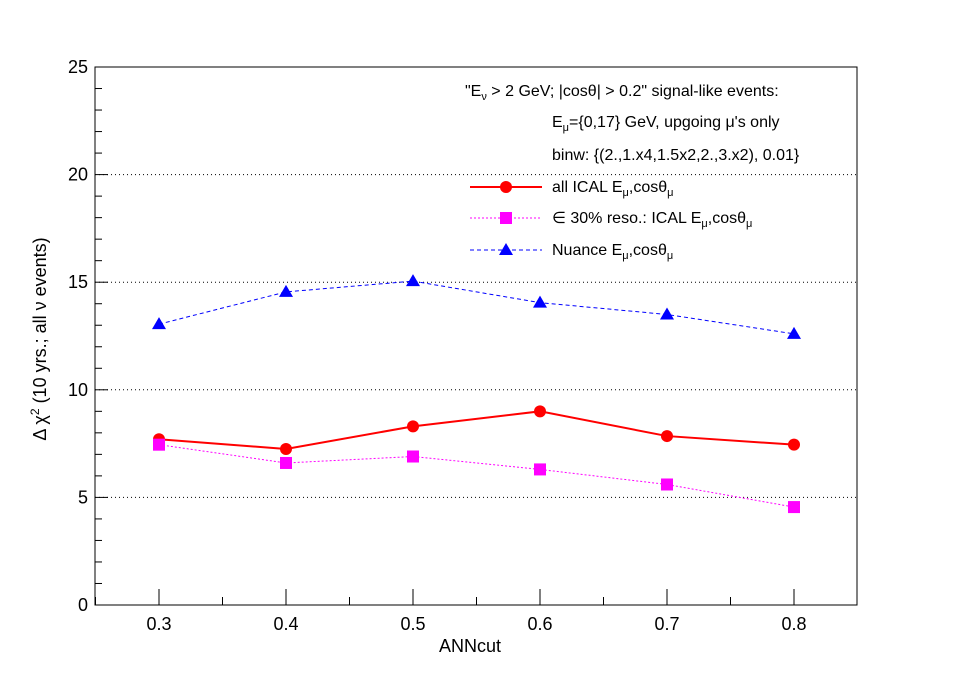  Describe the element at coordinates (88, 336) in the screenshot. I see `y-axis: 0 5 10 15 20 25` at that location.